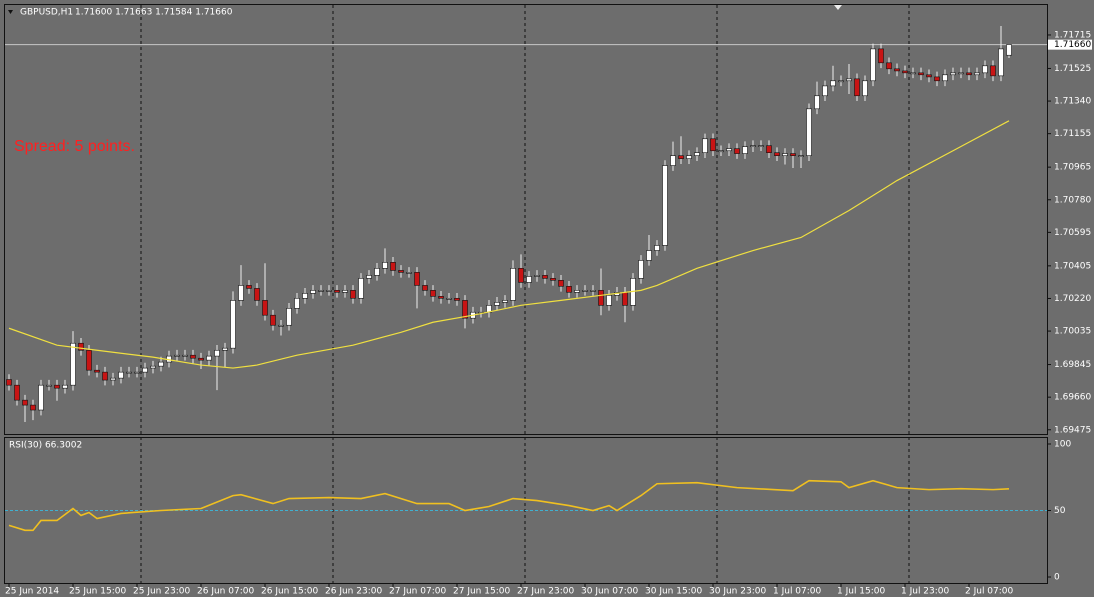  What do you see at coordinates (161, 592) in the screenshot?
I see `x-tick-label: 25 Jun 23:00` at bounding box center [161, 592].